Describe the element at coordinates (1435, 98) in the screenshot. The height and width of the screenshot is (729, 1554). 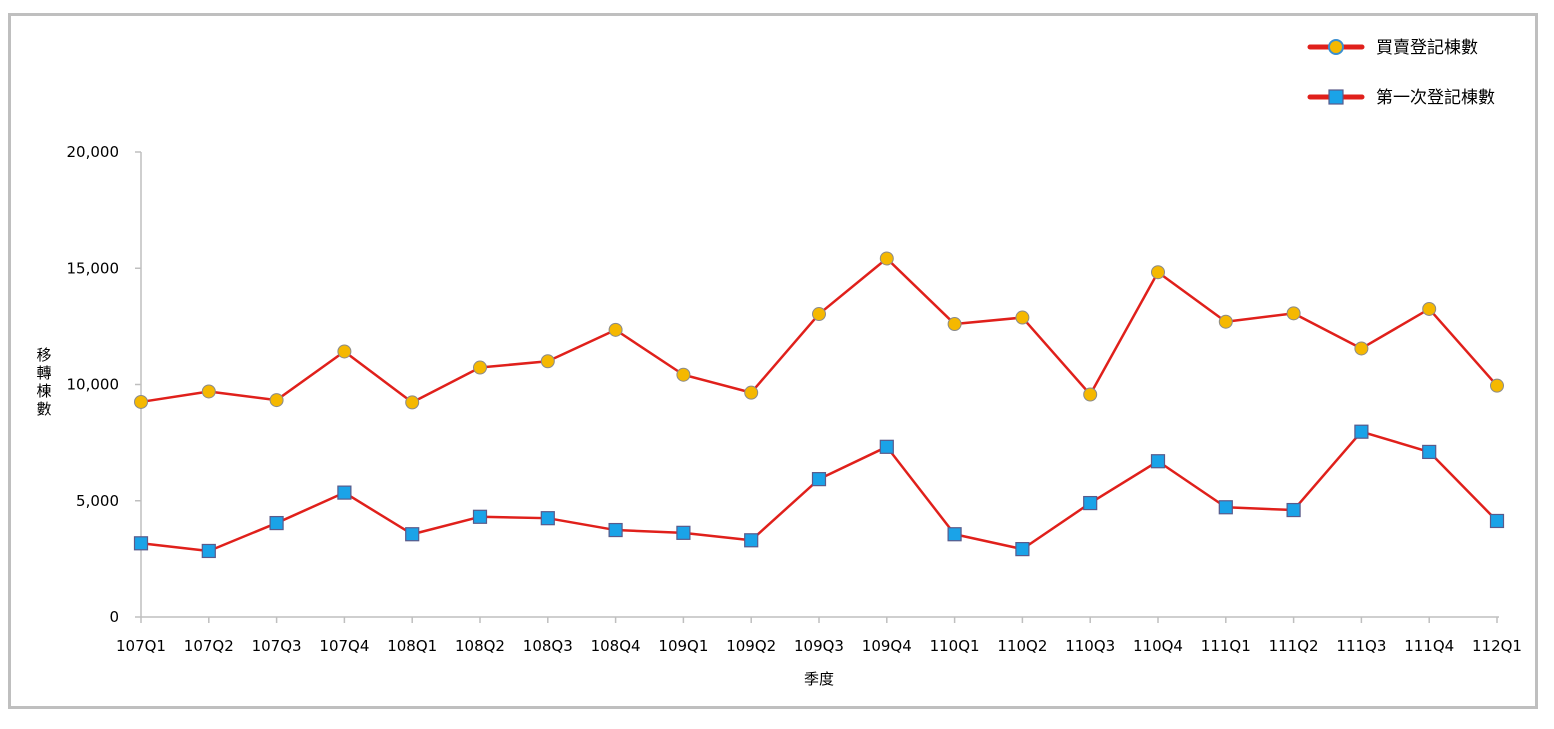
I see `legend-label: 第一次登記棟數` at that location.